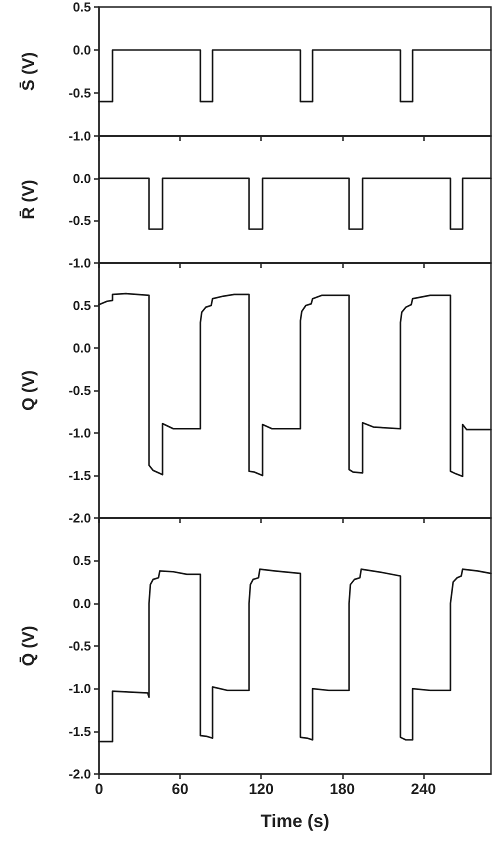 Image resolution: width=492 pixels, height=844 pixels. What do you see at coordinates (99, 789) in the screenshot?
I see `x-tick-label: 0` at bounding box center [99, 789].